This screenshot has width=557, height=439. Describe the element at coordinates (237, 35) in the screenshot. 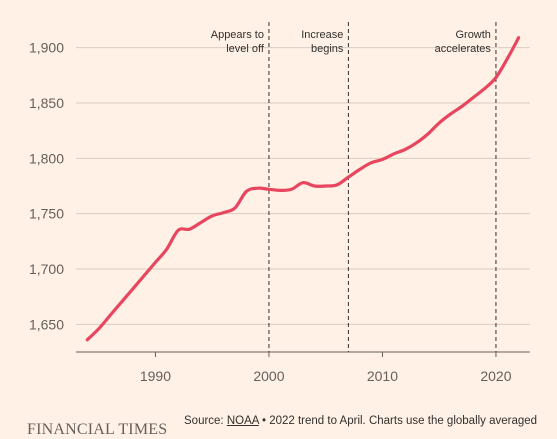

I see `annotation-label: Appears to` at that location.